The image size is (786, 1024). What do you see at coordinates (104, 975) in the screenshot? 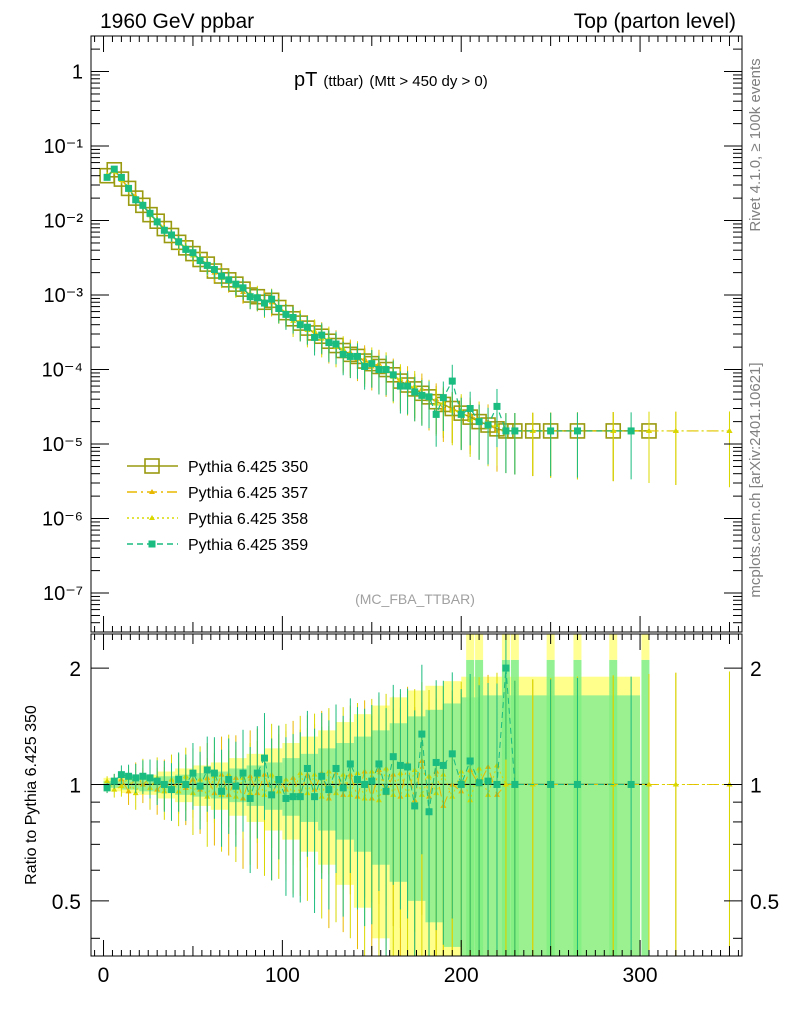
I see `ratio-xtick-label: 0` at bounding box center [104, 975].